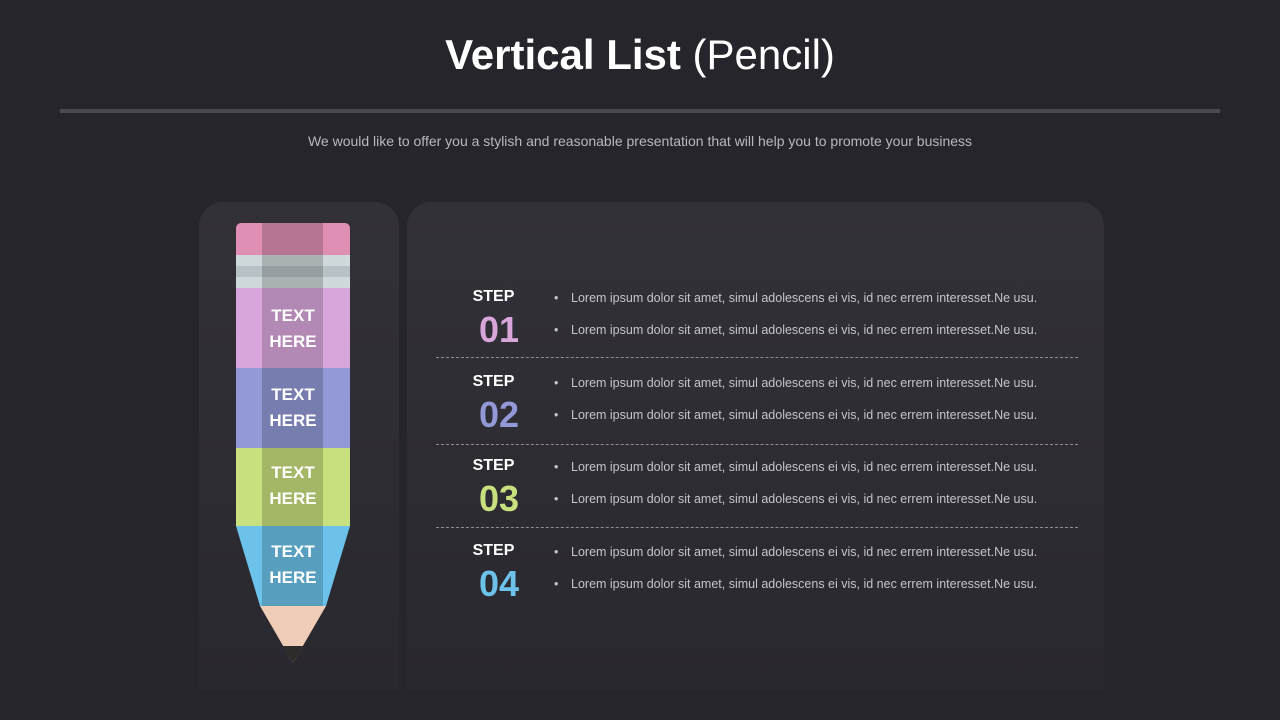  Describe the element at coordinates (640, 111) in the screenshot. I see `title-divider` at that location.